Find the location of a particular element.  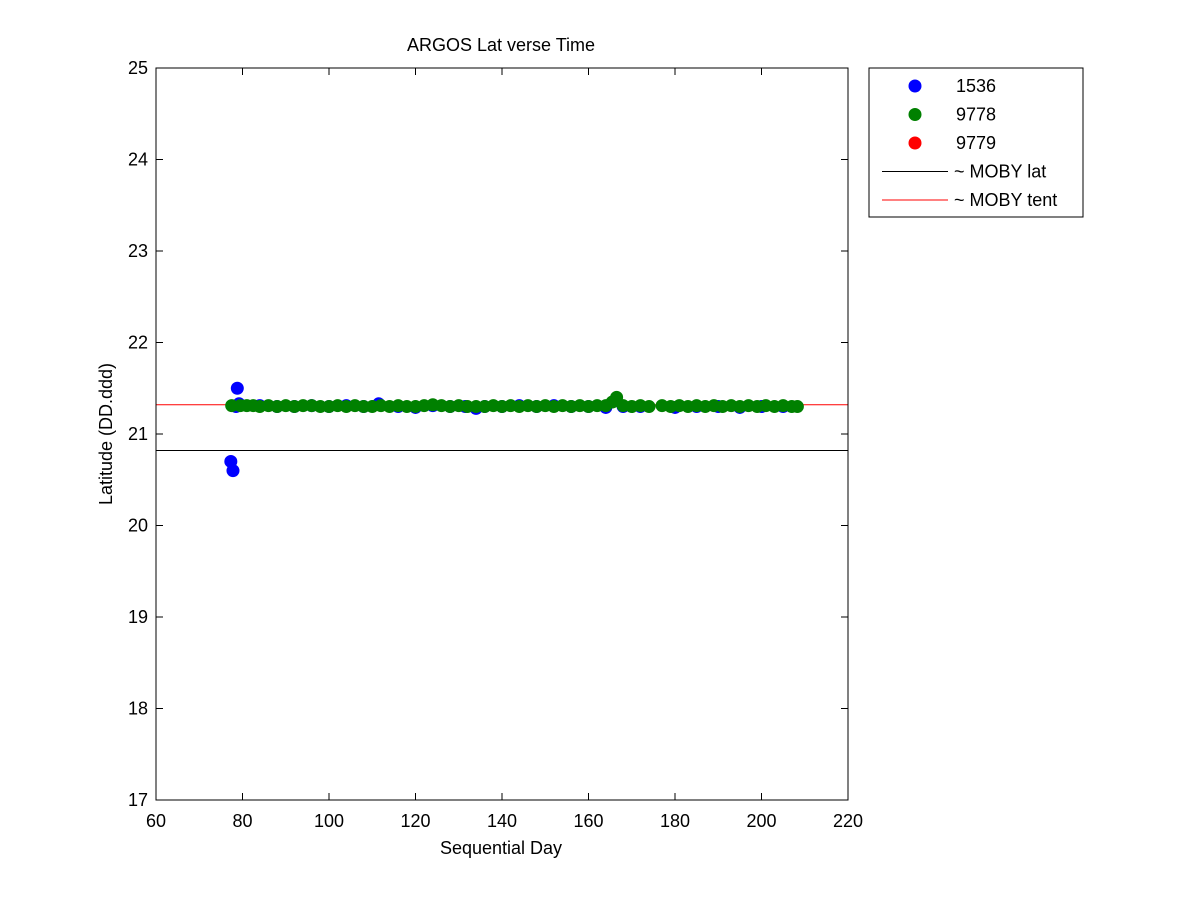

x-tick-label: 120 is located at coordinates (415, 821).